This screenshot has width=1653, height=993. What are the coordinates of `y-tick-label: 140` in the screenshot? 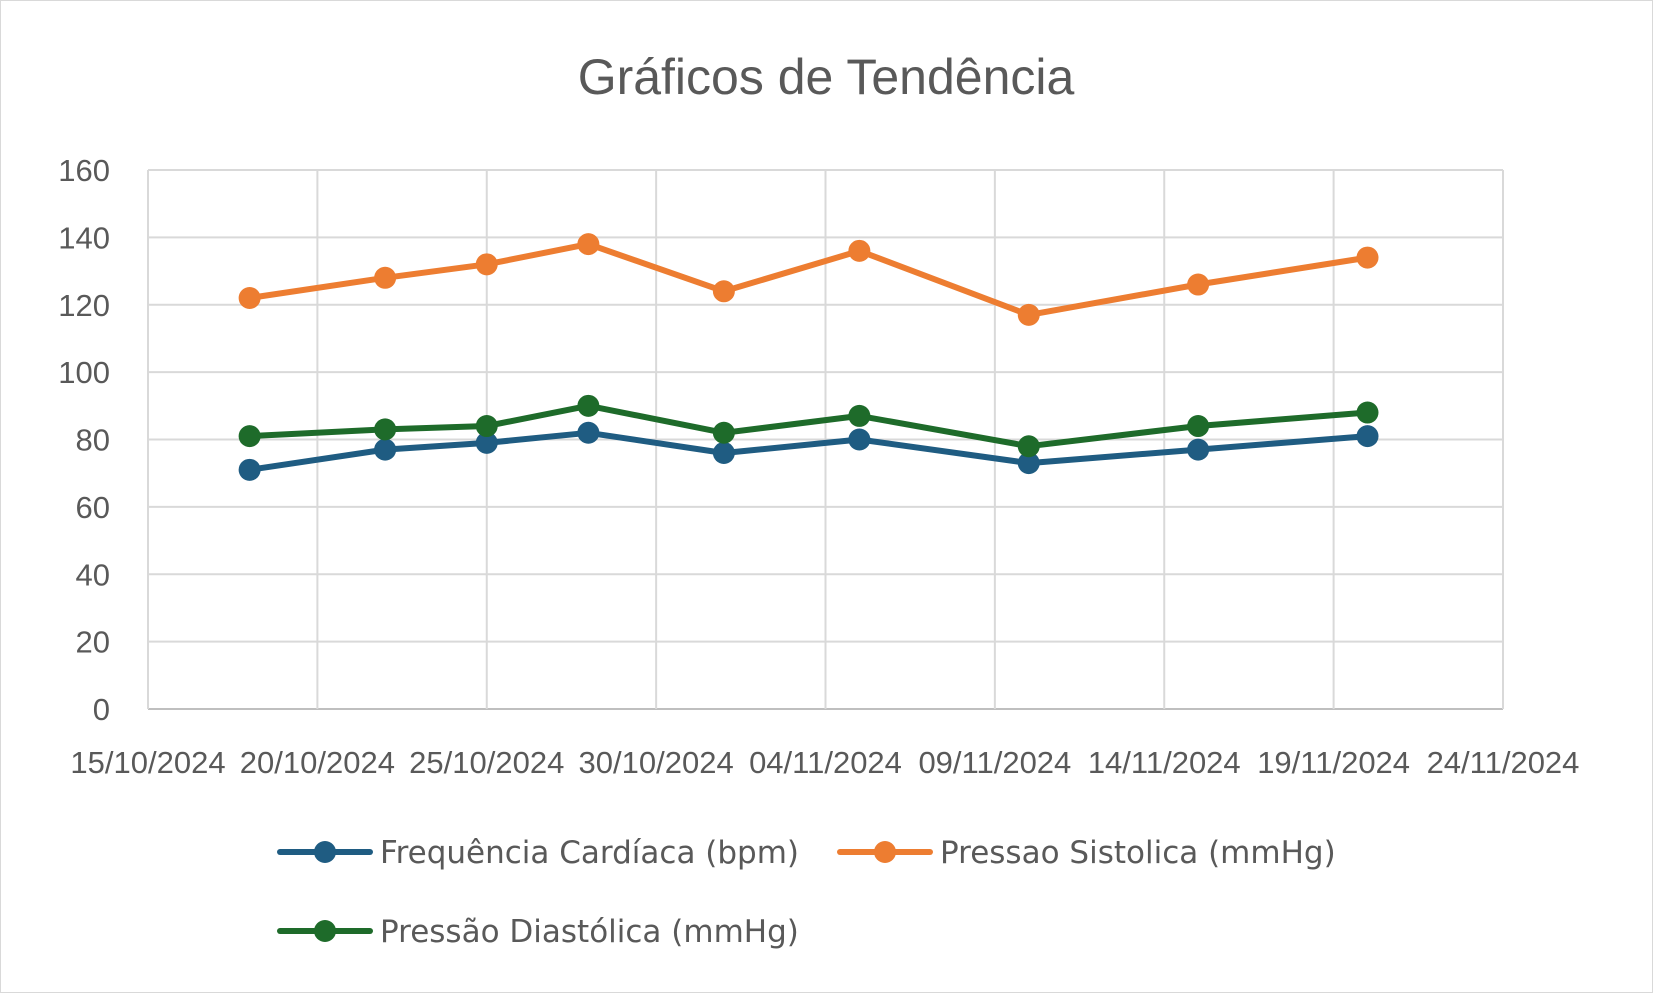 It's located at (84, 237).